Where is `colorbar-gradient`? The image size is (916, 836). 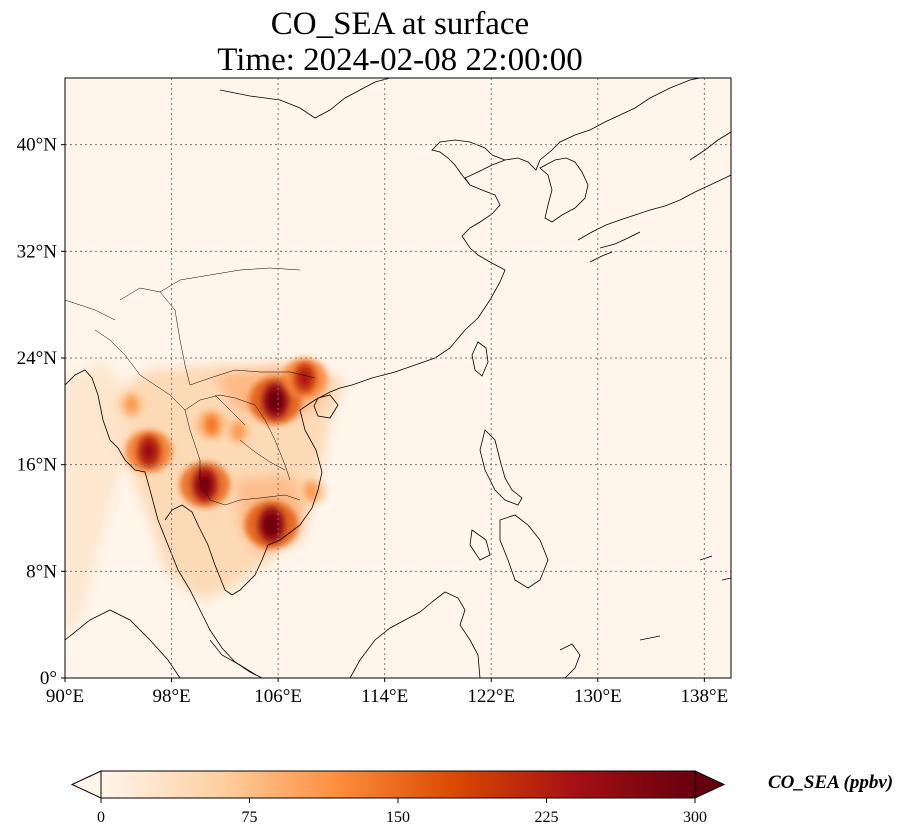
colorbar-gradient is located at coordinates (398, 784).